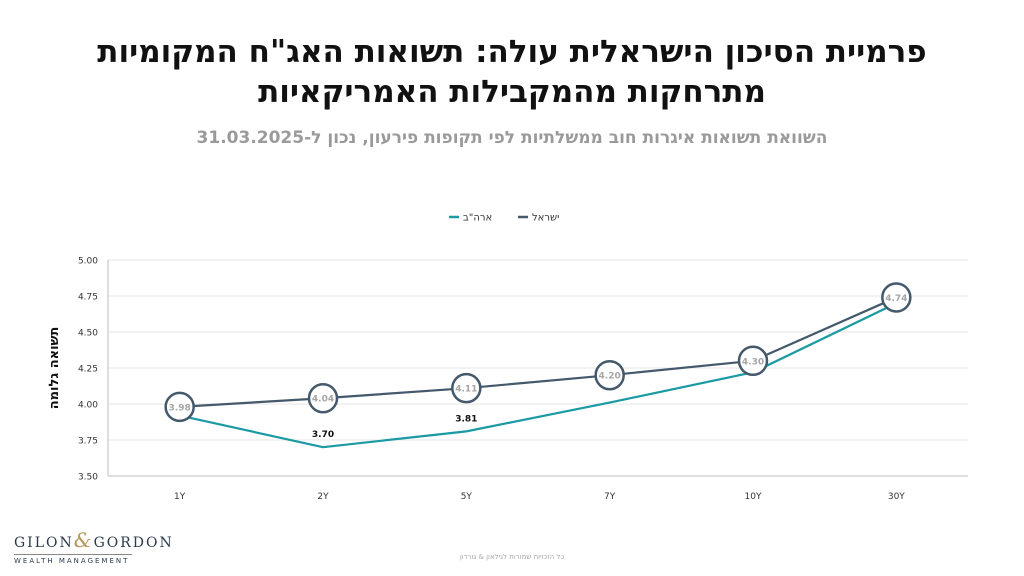 The width and height of the screenshot is (1024, 576). Describe the element at coordinates (323, 497) in the screenshot. I see `x-tick-label: 2Y` at that location.